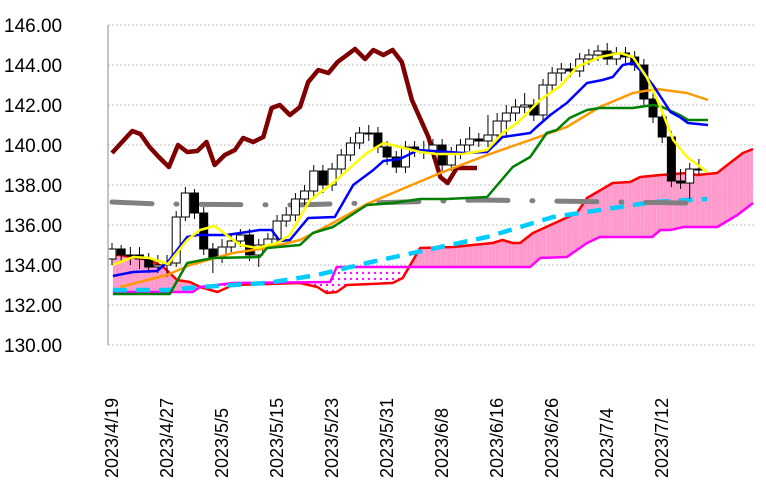 This screenshot has width=766, height=492. I want to click on y-tick-label: 144.00, so click(33, 66).